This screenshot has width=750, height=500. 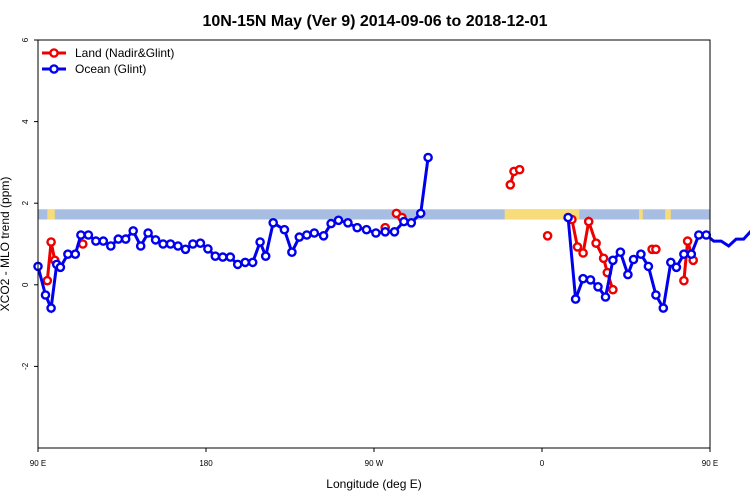 I want to click on y-tick-label: 2, so click(x=25, y=202).